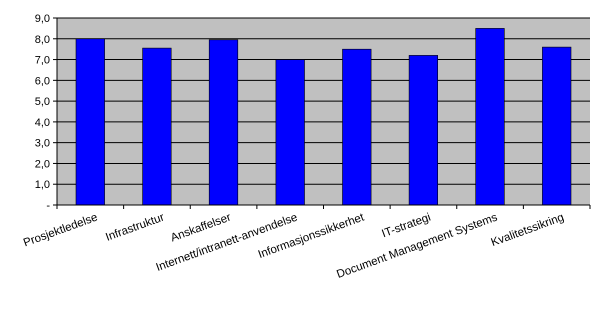  Describe the element at coordinates (42, 102) in the screenshot. I see `y-tick-label: 5,0` at that location.